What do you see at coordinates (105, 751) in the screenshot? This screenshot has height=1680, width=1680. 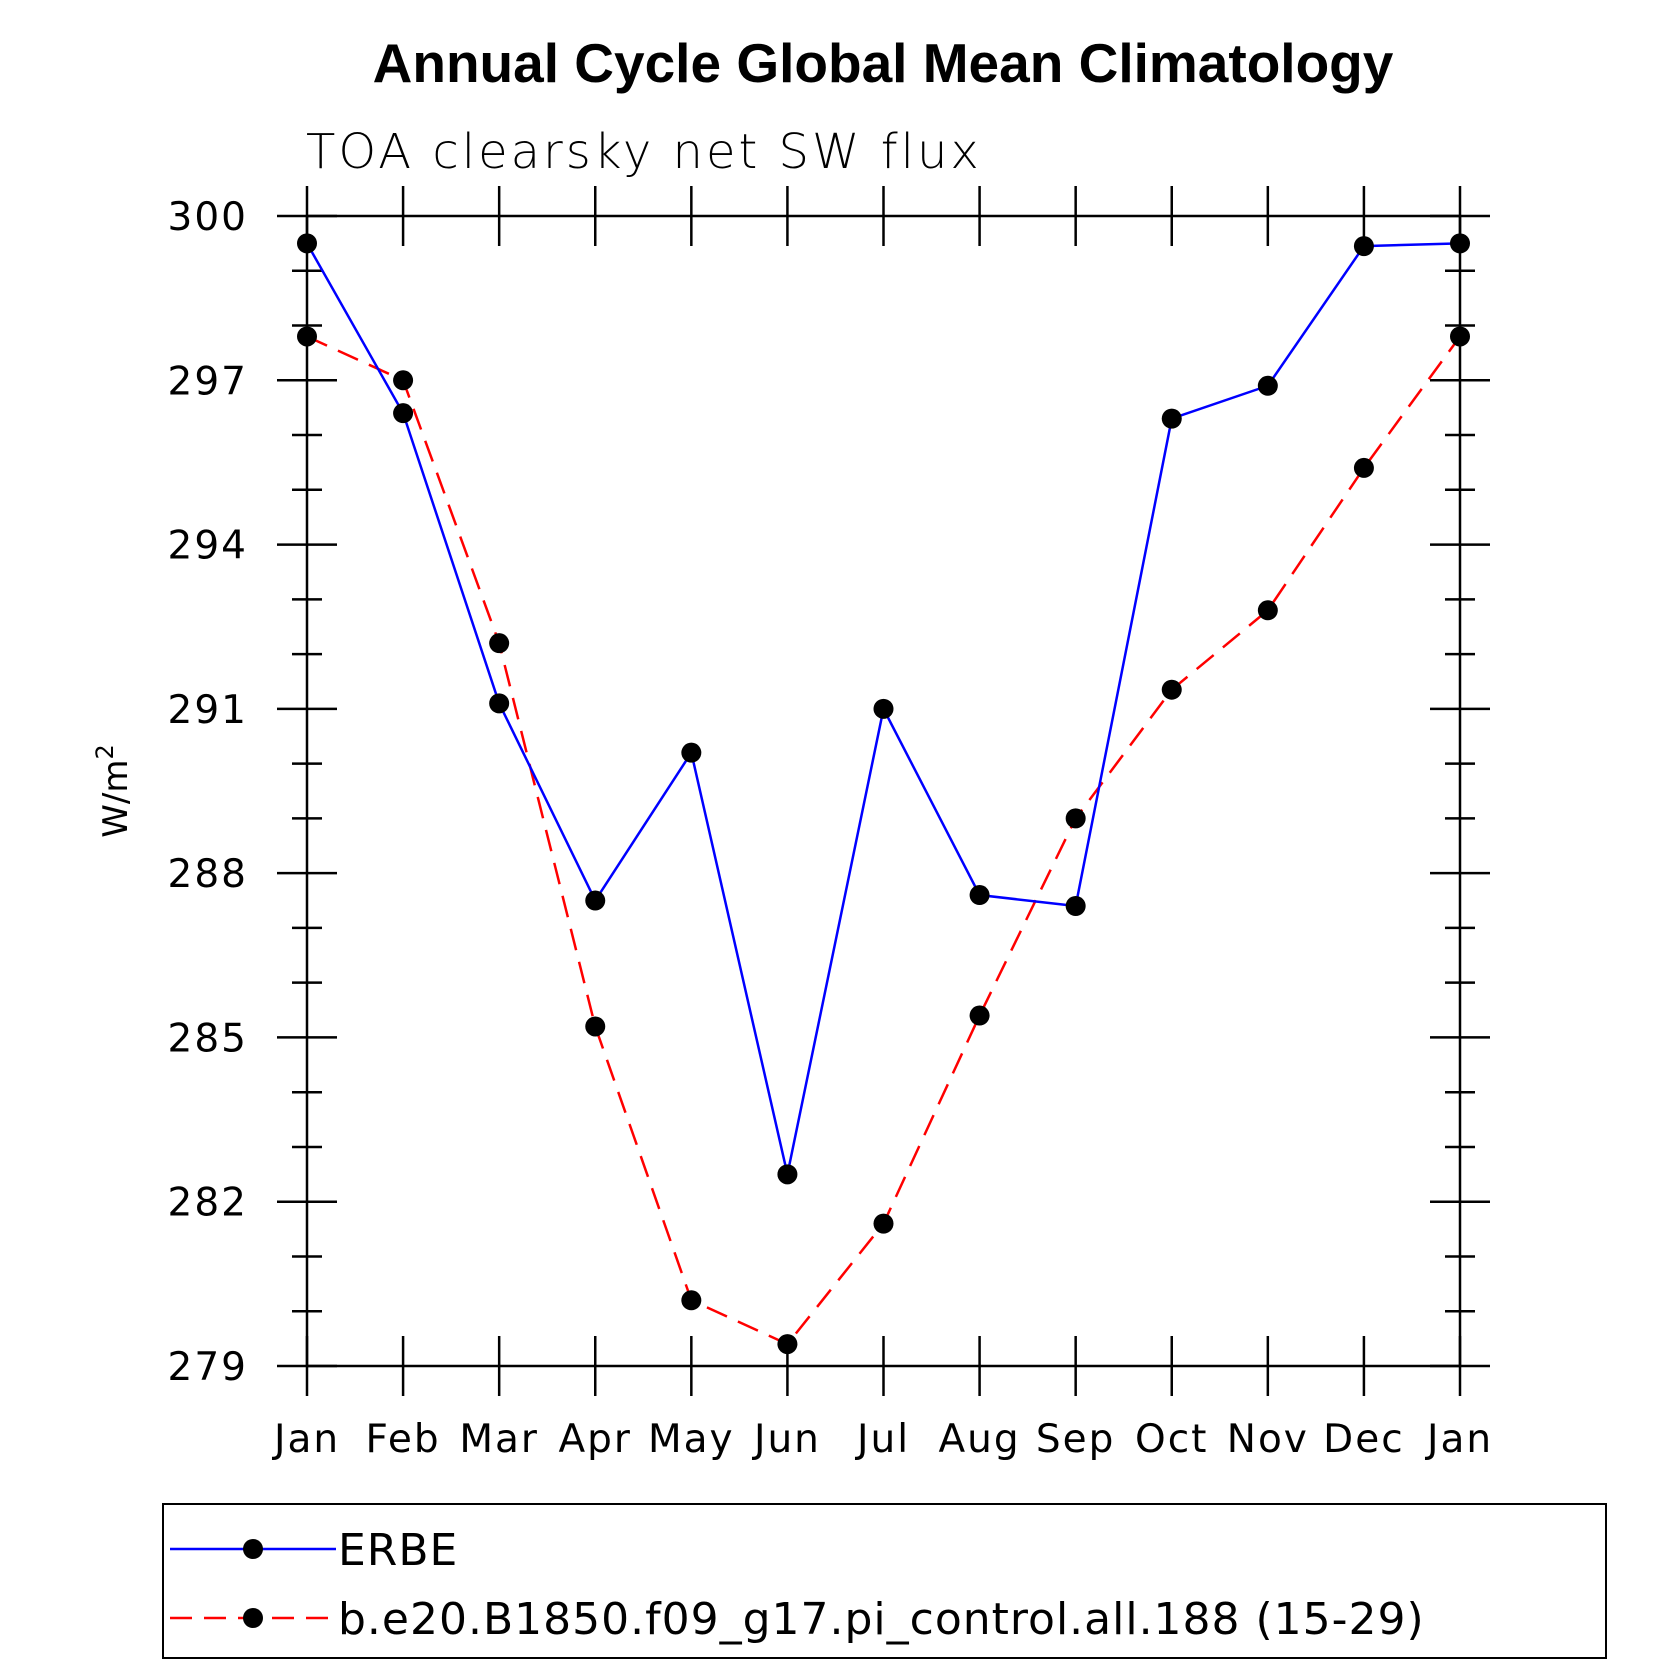 I see `y-axis-label-superscript: 2` at bounding box center [105, 751].